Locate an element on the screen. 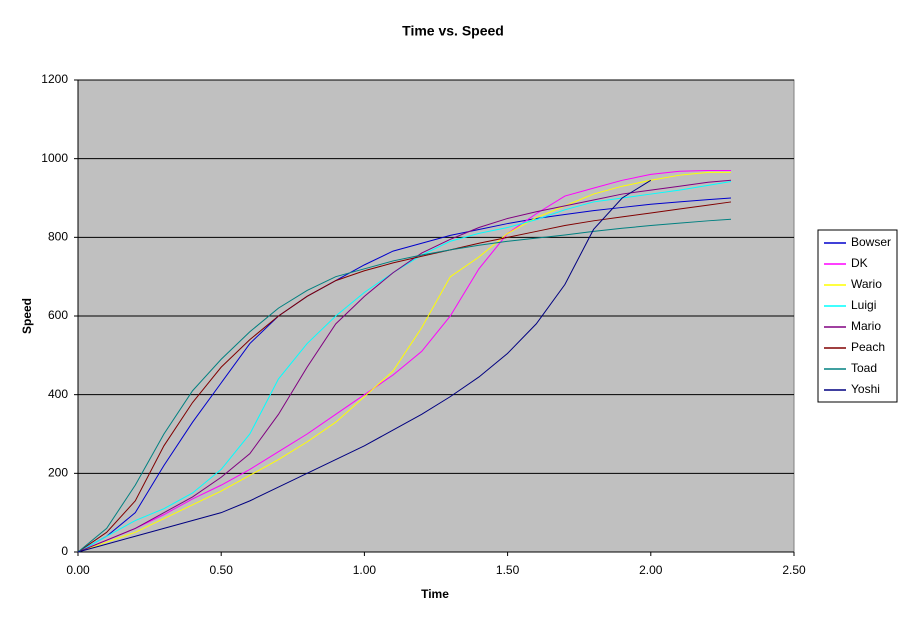  y-axis-label: Speed is located at coordinates (27, 316).